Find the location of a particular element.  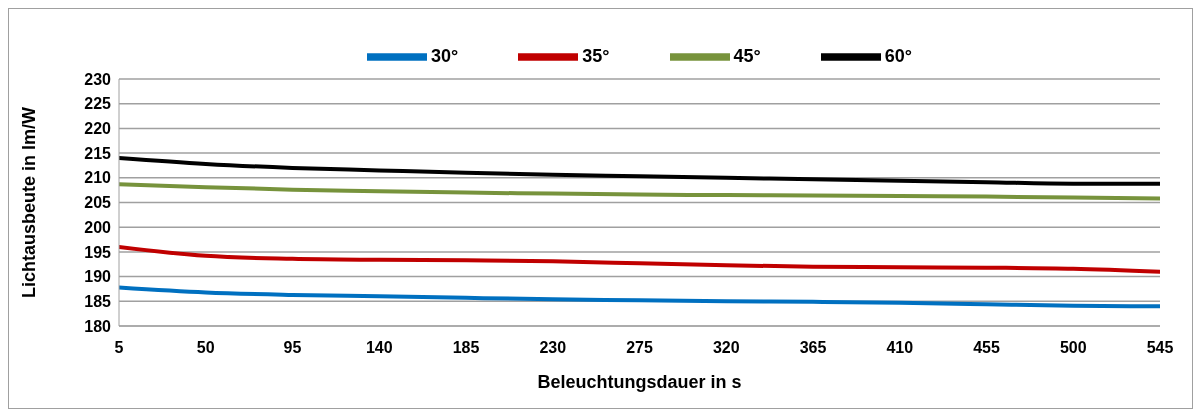

x-tick-label: 185 is located at coordinates (466, 348).